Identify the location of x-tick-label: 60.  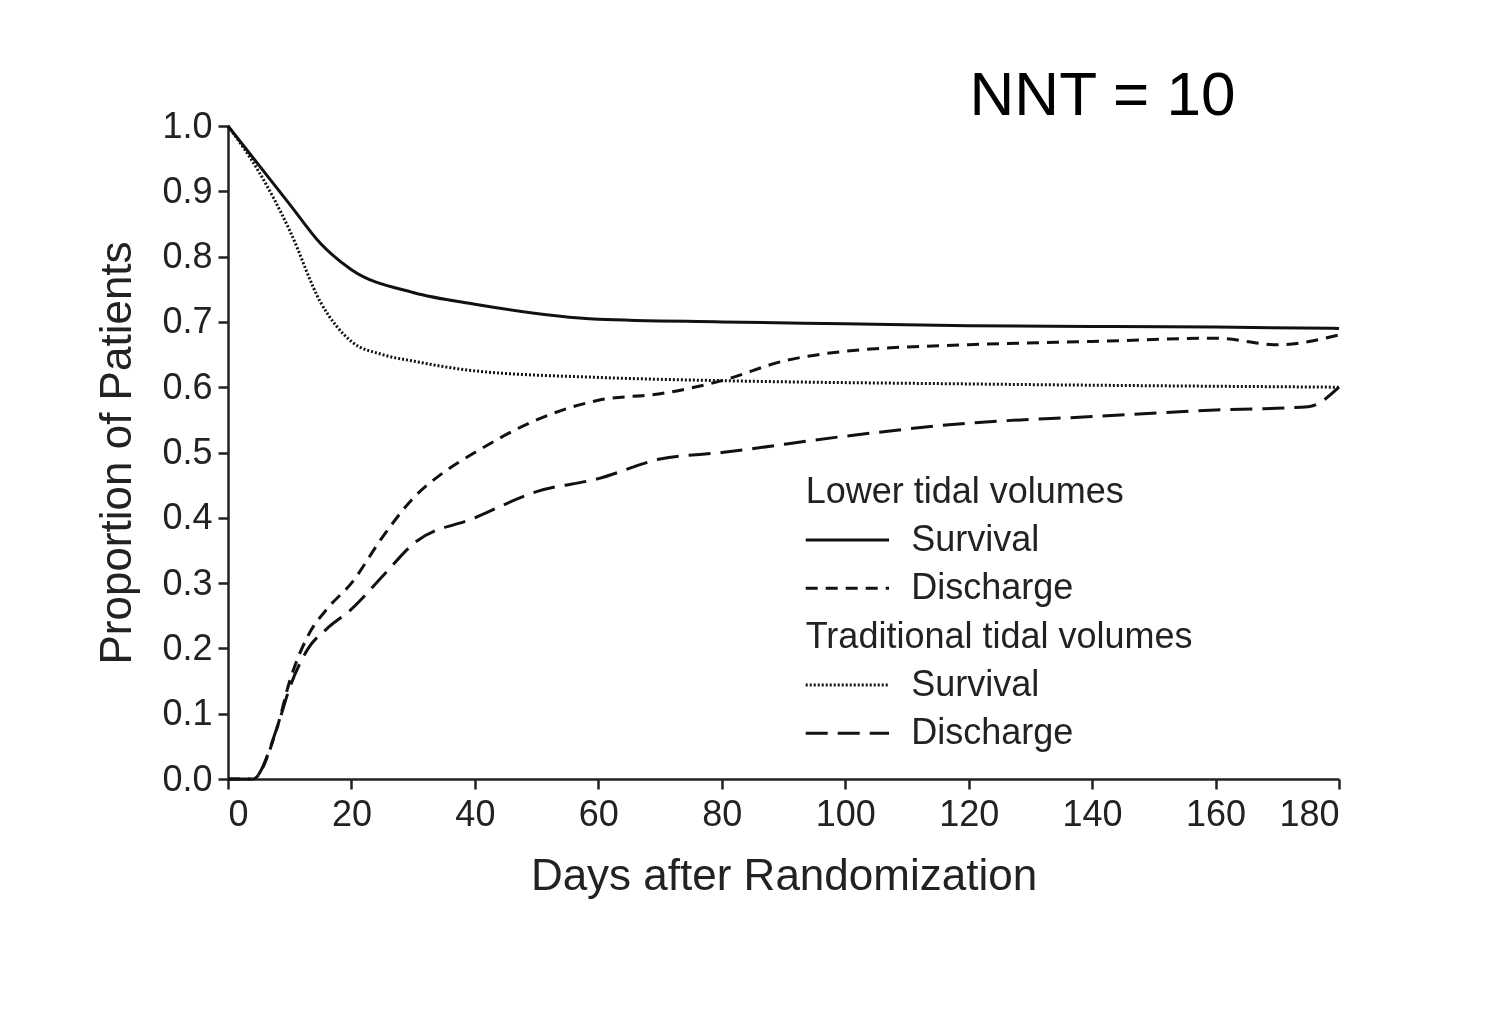
(598, 813).